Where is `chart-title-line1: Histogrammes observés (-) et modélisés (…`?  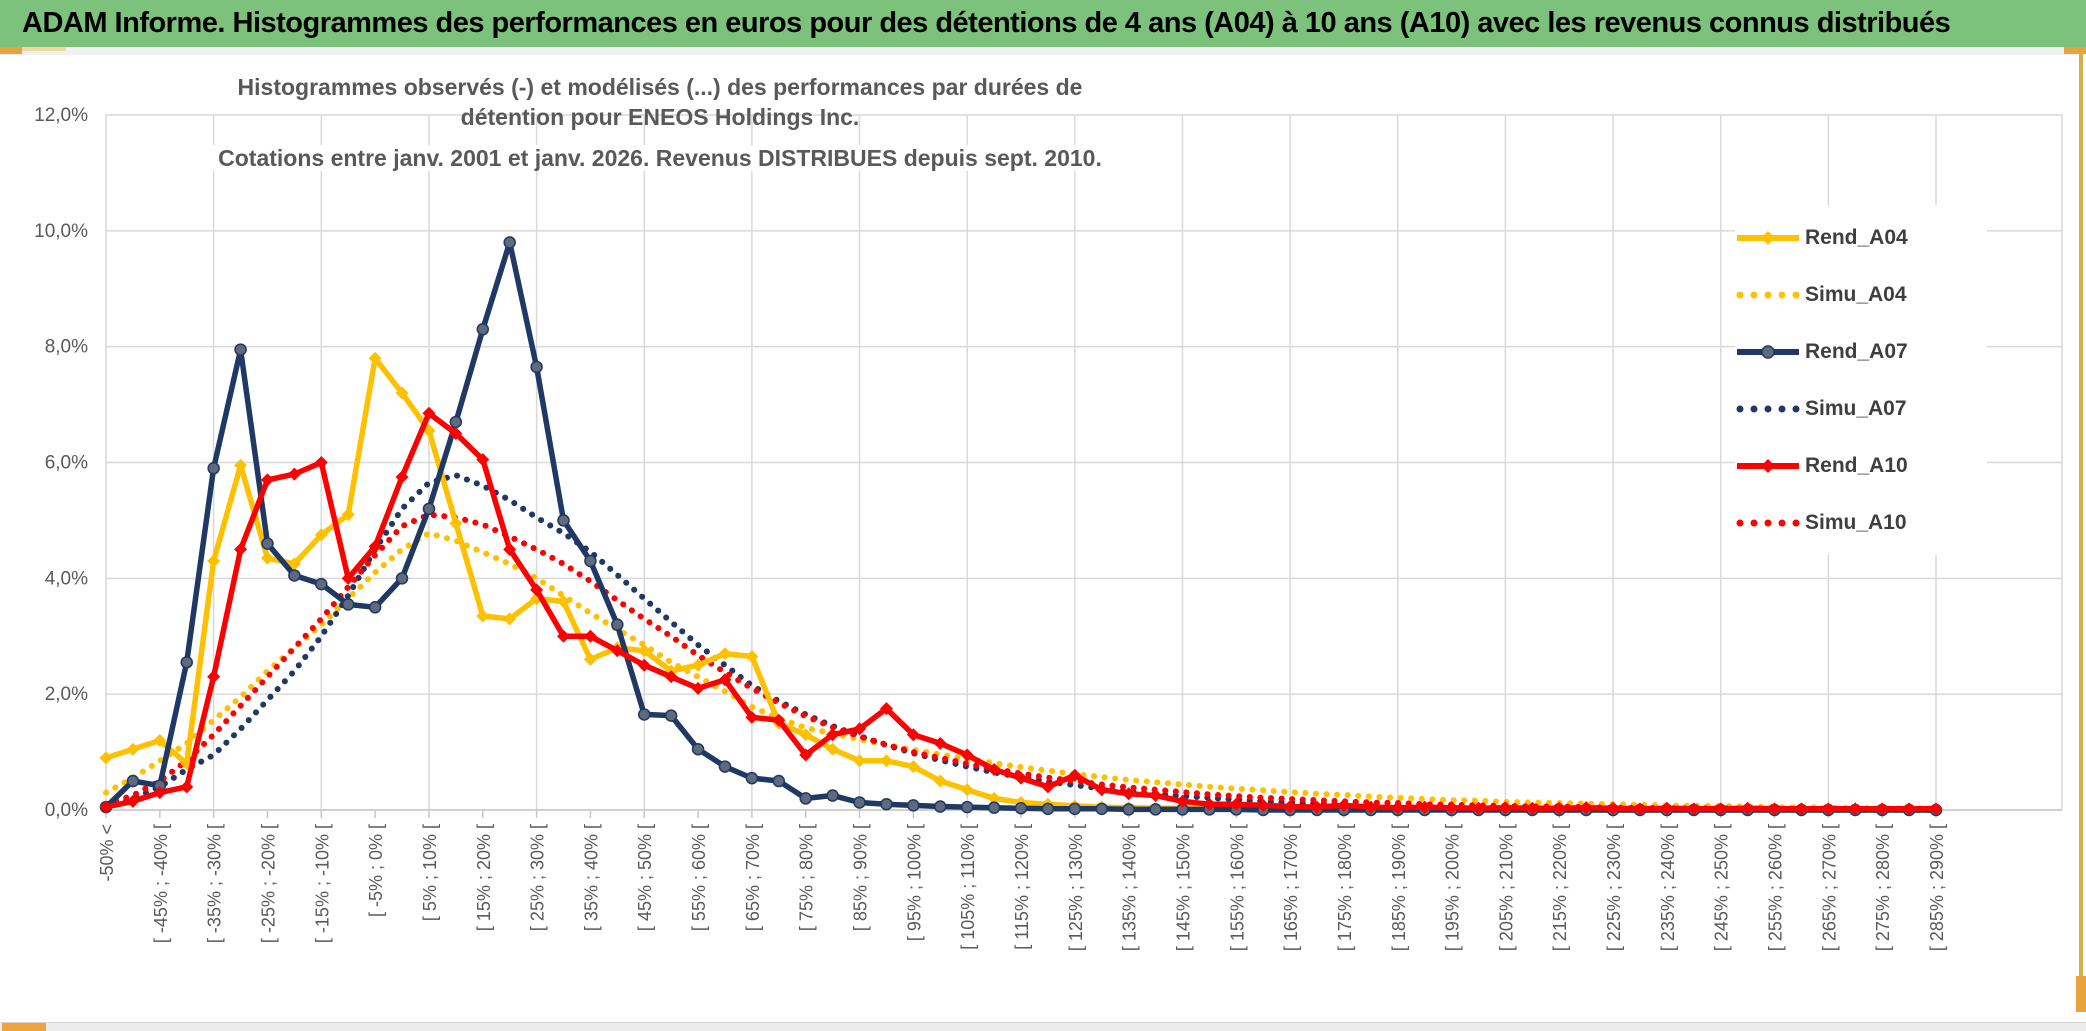 chart-title-line1: Histogrammes observés (-) et modélisés (… is located at coordinates (660, 102).